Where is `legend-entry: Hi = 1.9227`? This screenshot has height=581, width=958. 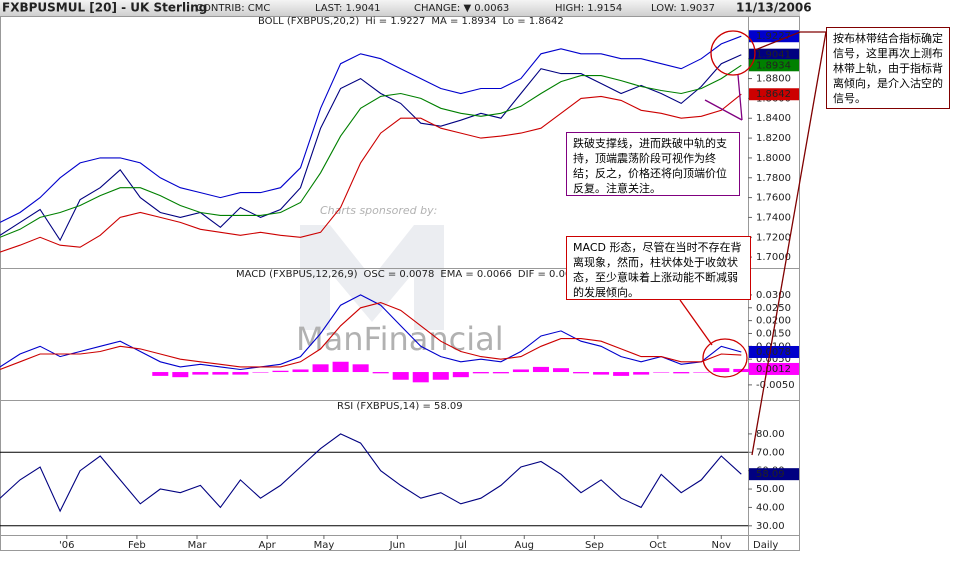 legend-entry: Hi = 1.9227 is located at coordinates (395, 21).